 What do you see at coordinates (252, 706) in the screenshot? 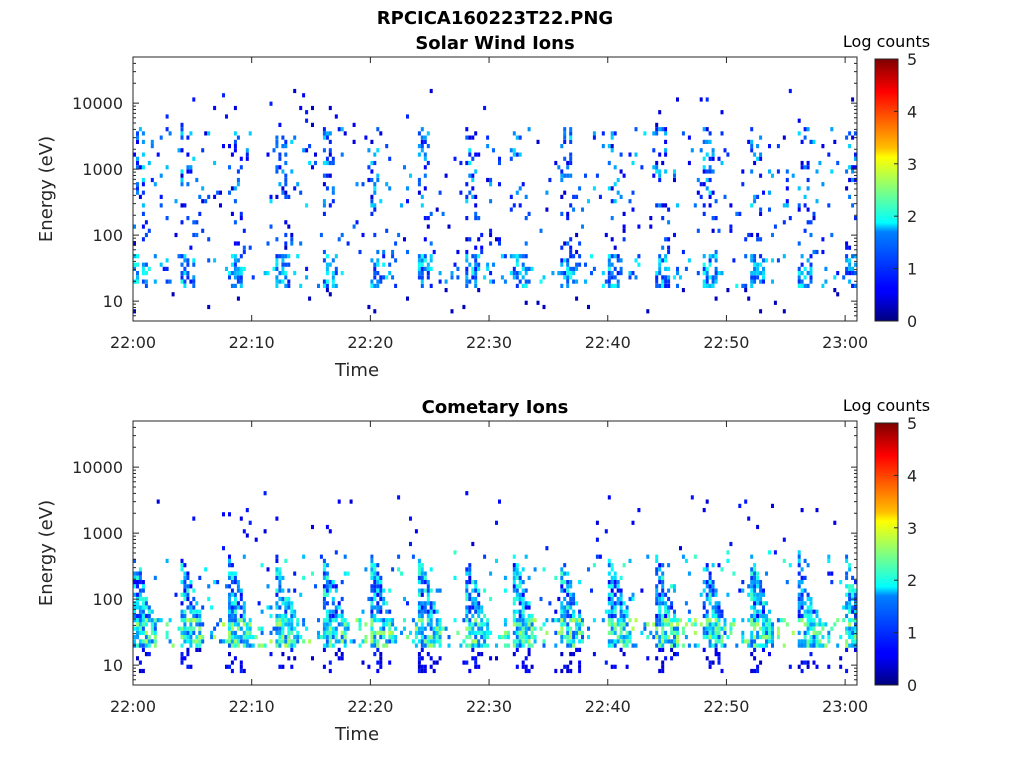
I see `x-tick-label: 22:10` at bounding box center [252, 706].